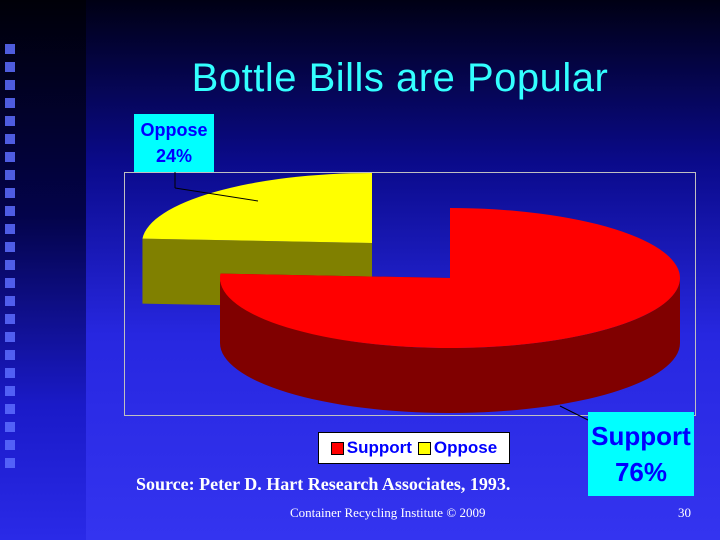 This screenshot has width=720, height=540. I want to click on legend-item-support: Support, so click(371, 448).